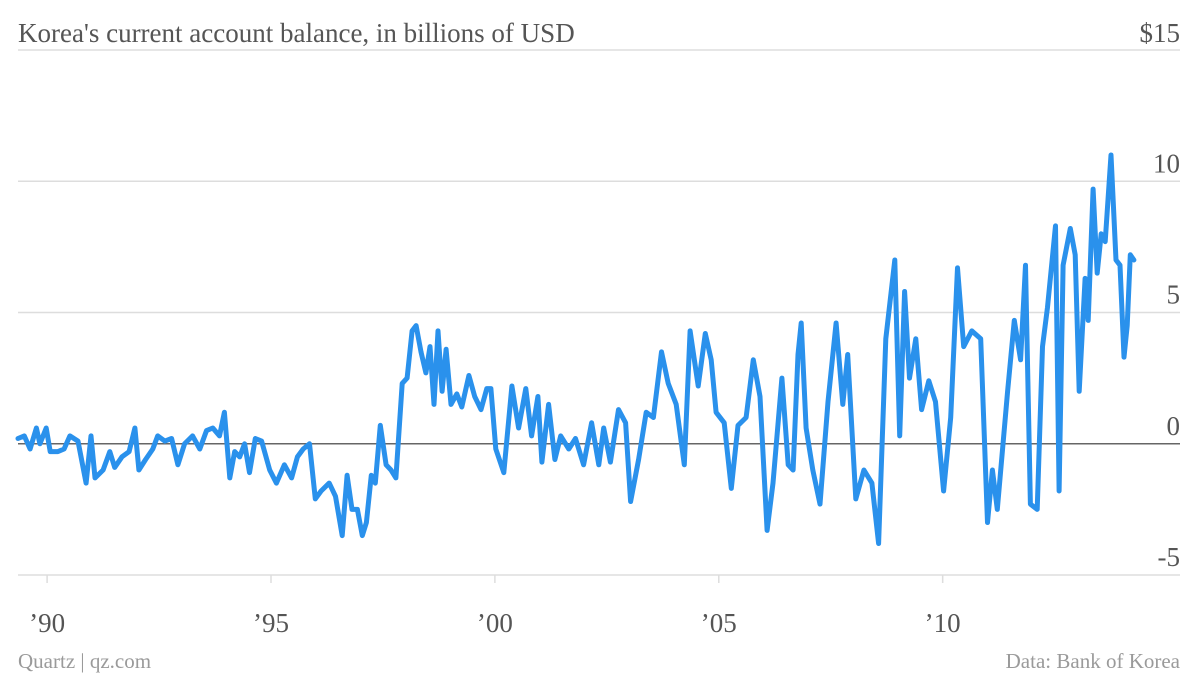 Image resolution: width=1200 pixels, height=676 pixels. What do you see at coordinates (84, 661) in the screenshot?
I see `credit: Quartz | qz.com` at bounding box center [84, 661].